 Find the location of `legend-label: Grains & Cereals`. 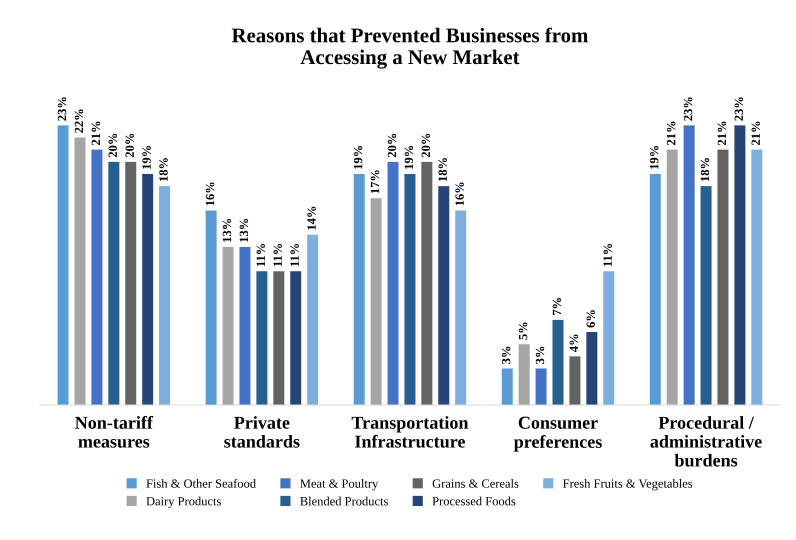

legend-label: Grains & Cereals is located at coordinates (475, 483).